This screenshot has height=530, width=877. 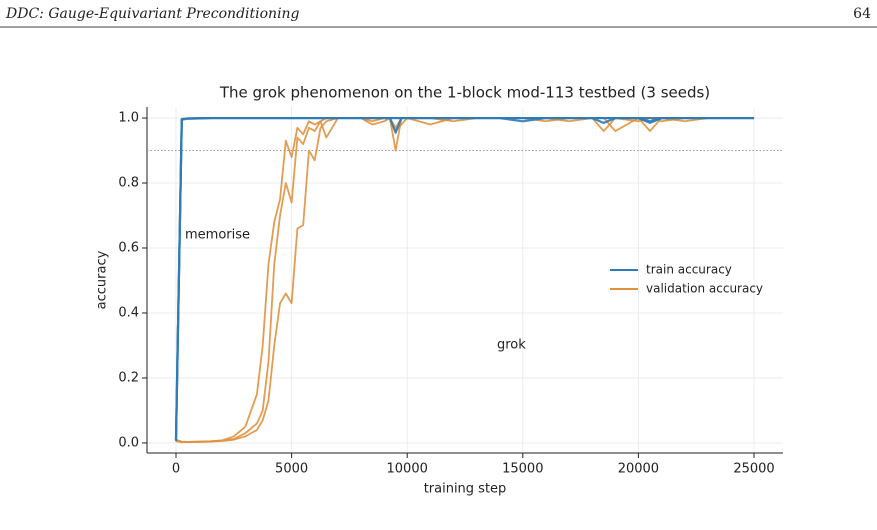 I want to click on y-tick-label: 0.0, so click(x=128, y=442).